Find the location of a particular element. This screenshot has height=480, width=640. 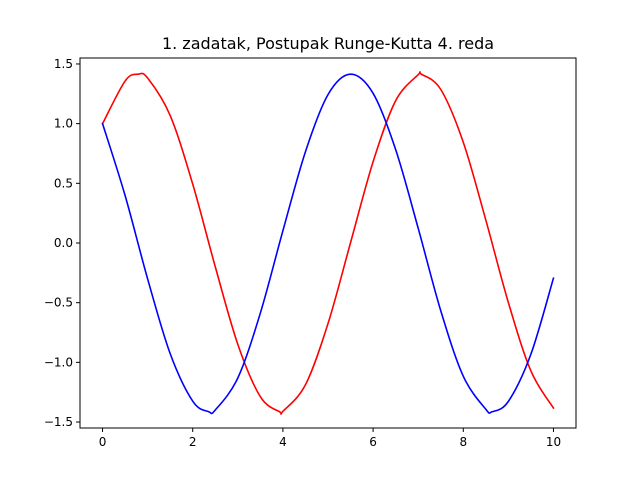

y-tick-label: −0.5 is located at coordinates (58, 303).